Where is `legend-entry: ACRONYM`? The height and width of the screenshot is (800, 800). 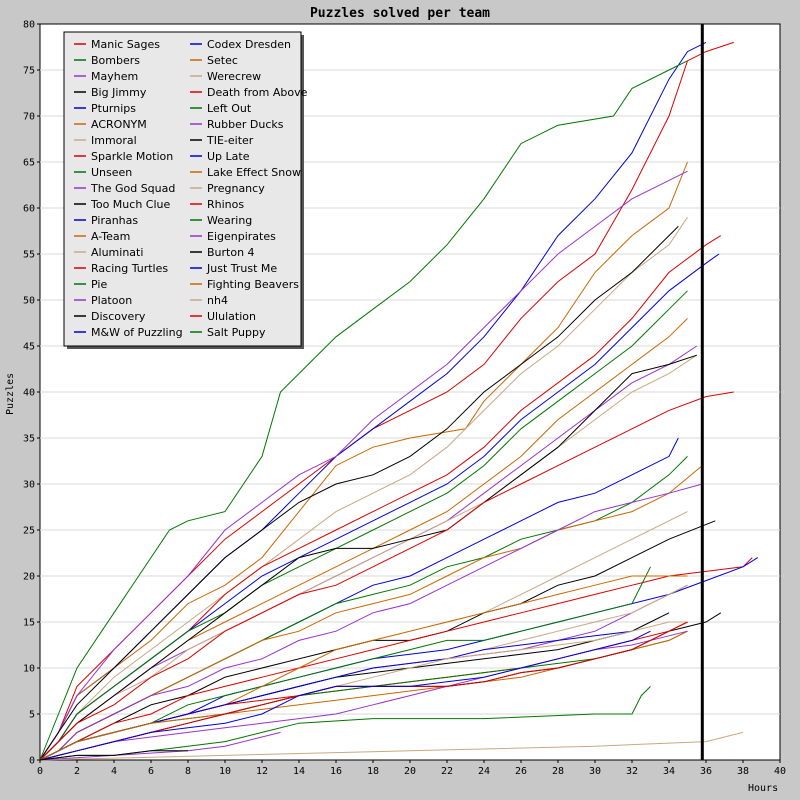 legend-entry: ACRONYM is located at coordinates (119, 124).